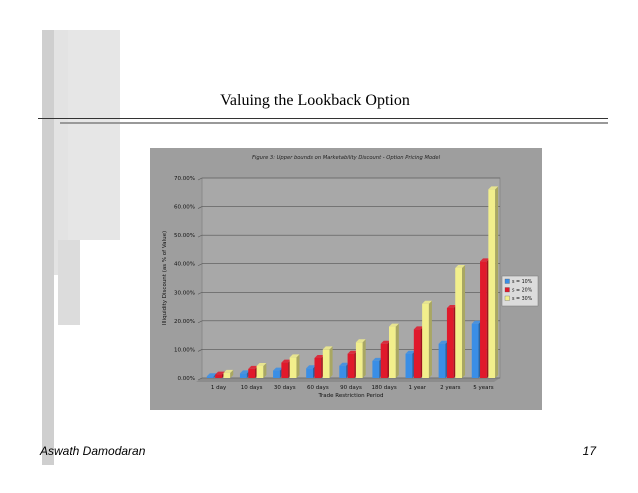 The image size is (638, 493). I want to click on slide-title: Valuing the Lookback Option, so click(315, 100).